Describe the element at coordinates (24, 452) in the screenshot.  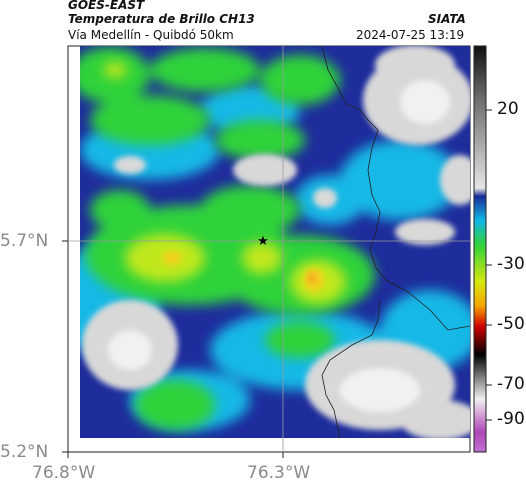
I see `lat-tick-label: 5.2°N` at that location.